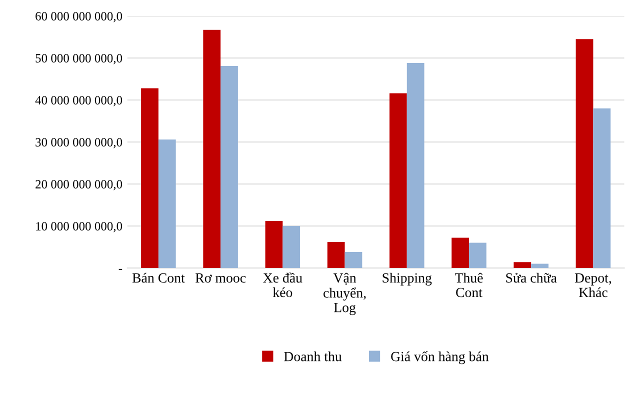 The image size is (637, 400). I want to click on x-tick-label: Rơ mooc, so click(220, 278).